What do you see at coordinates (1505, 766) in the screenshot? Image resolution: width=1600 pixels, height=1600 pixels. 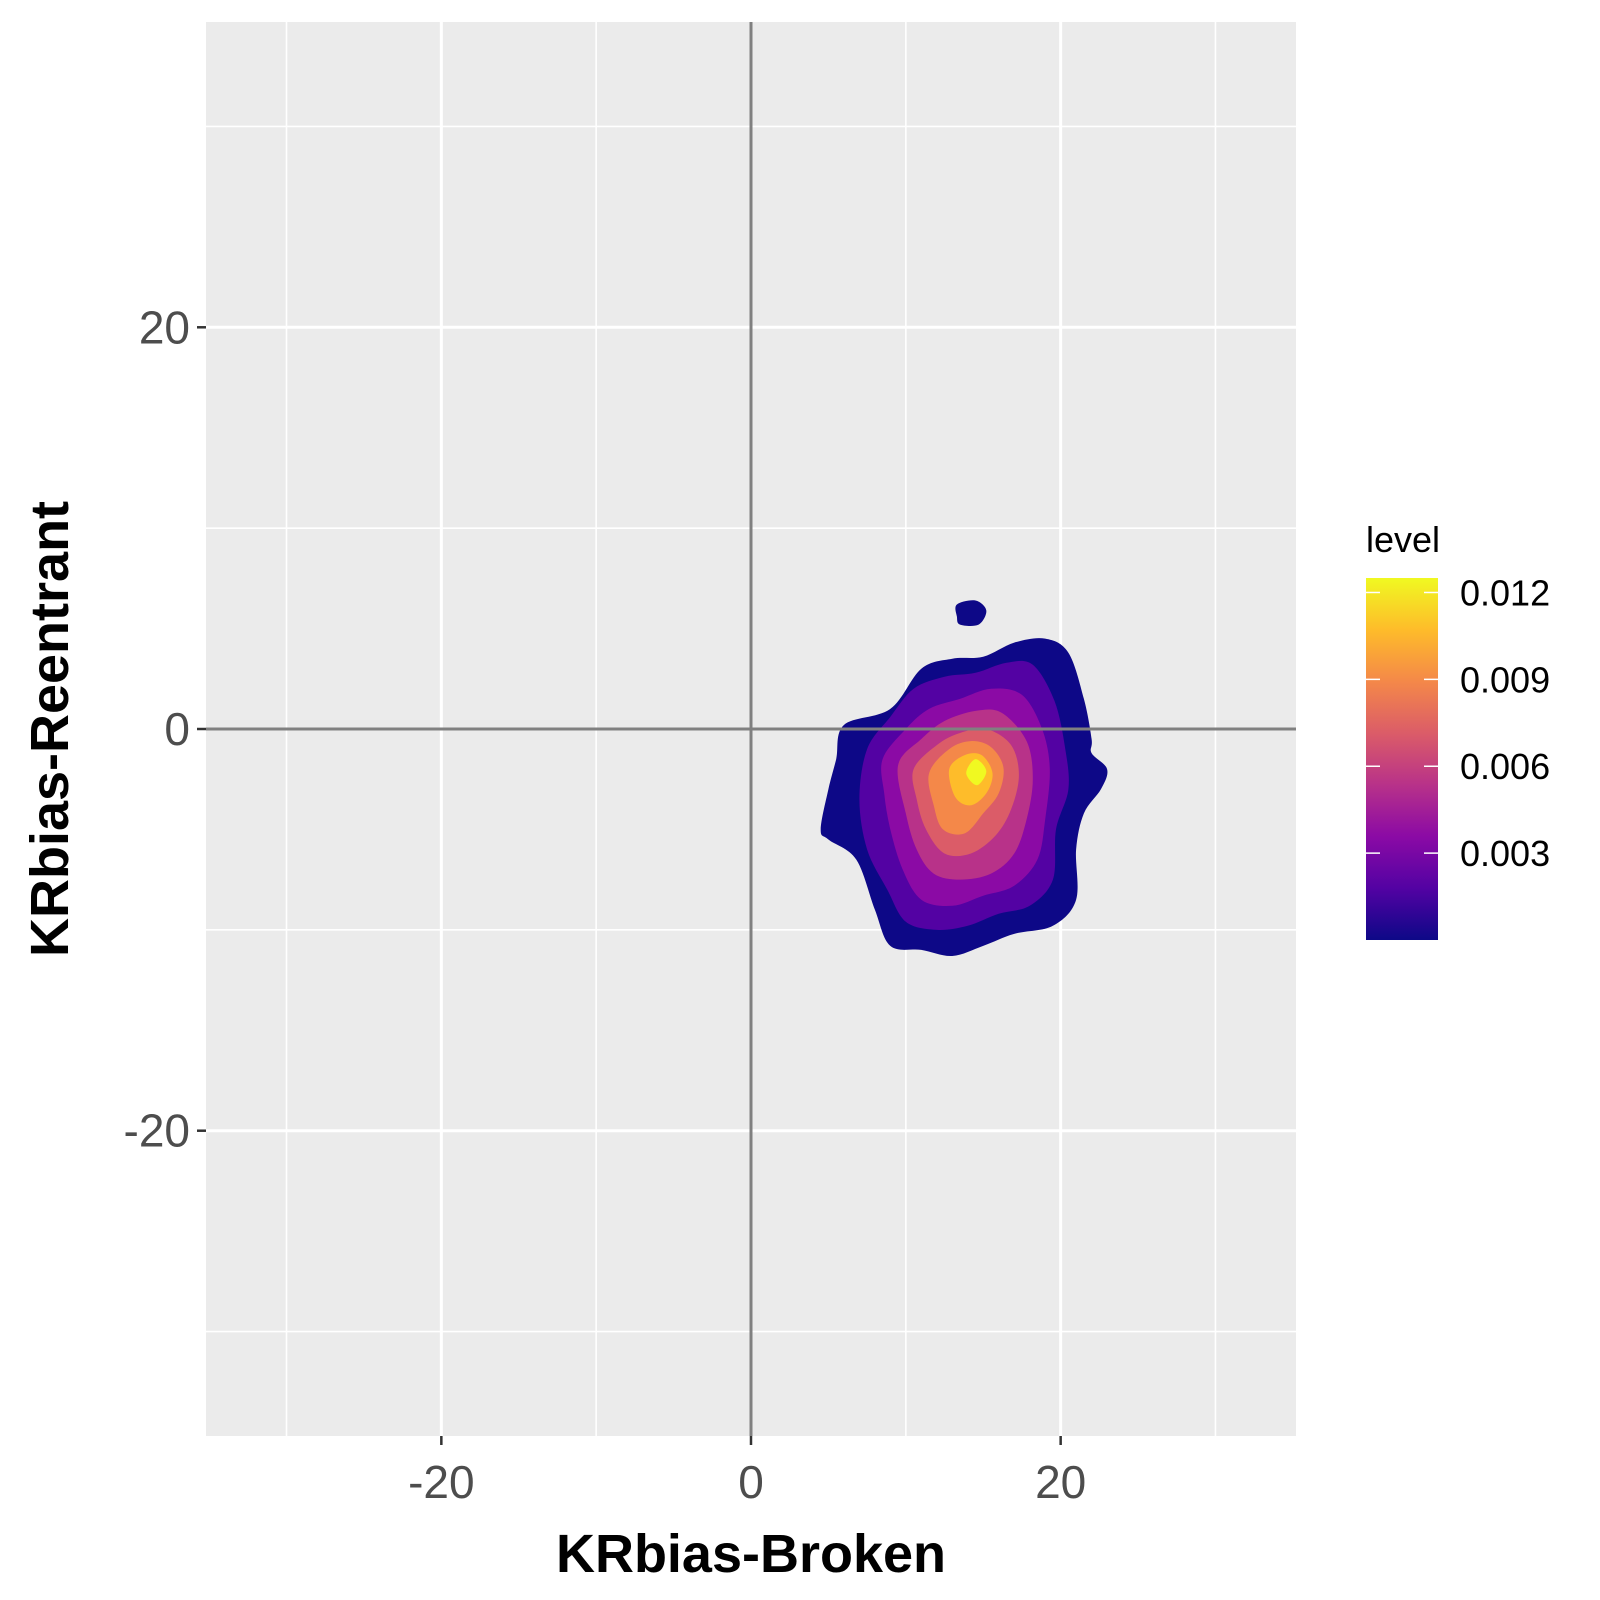 I see `legend-tick-label: 0.006` at bounding box center [1505, 766].